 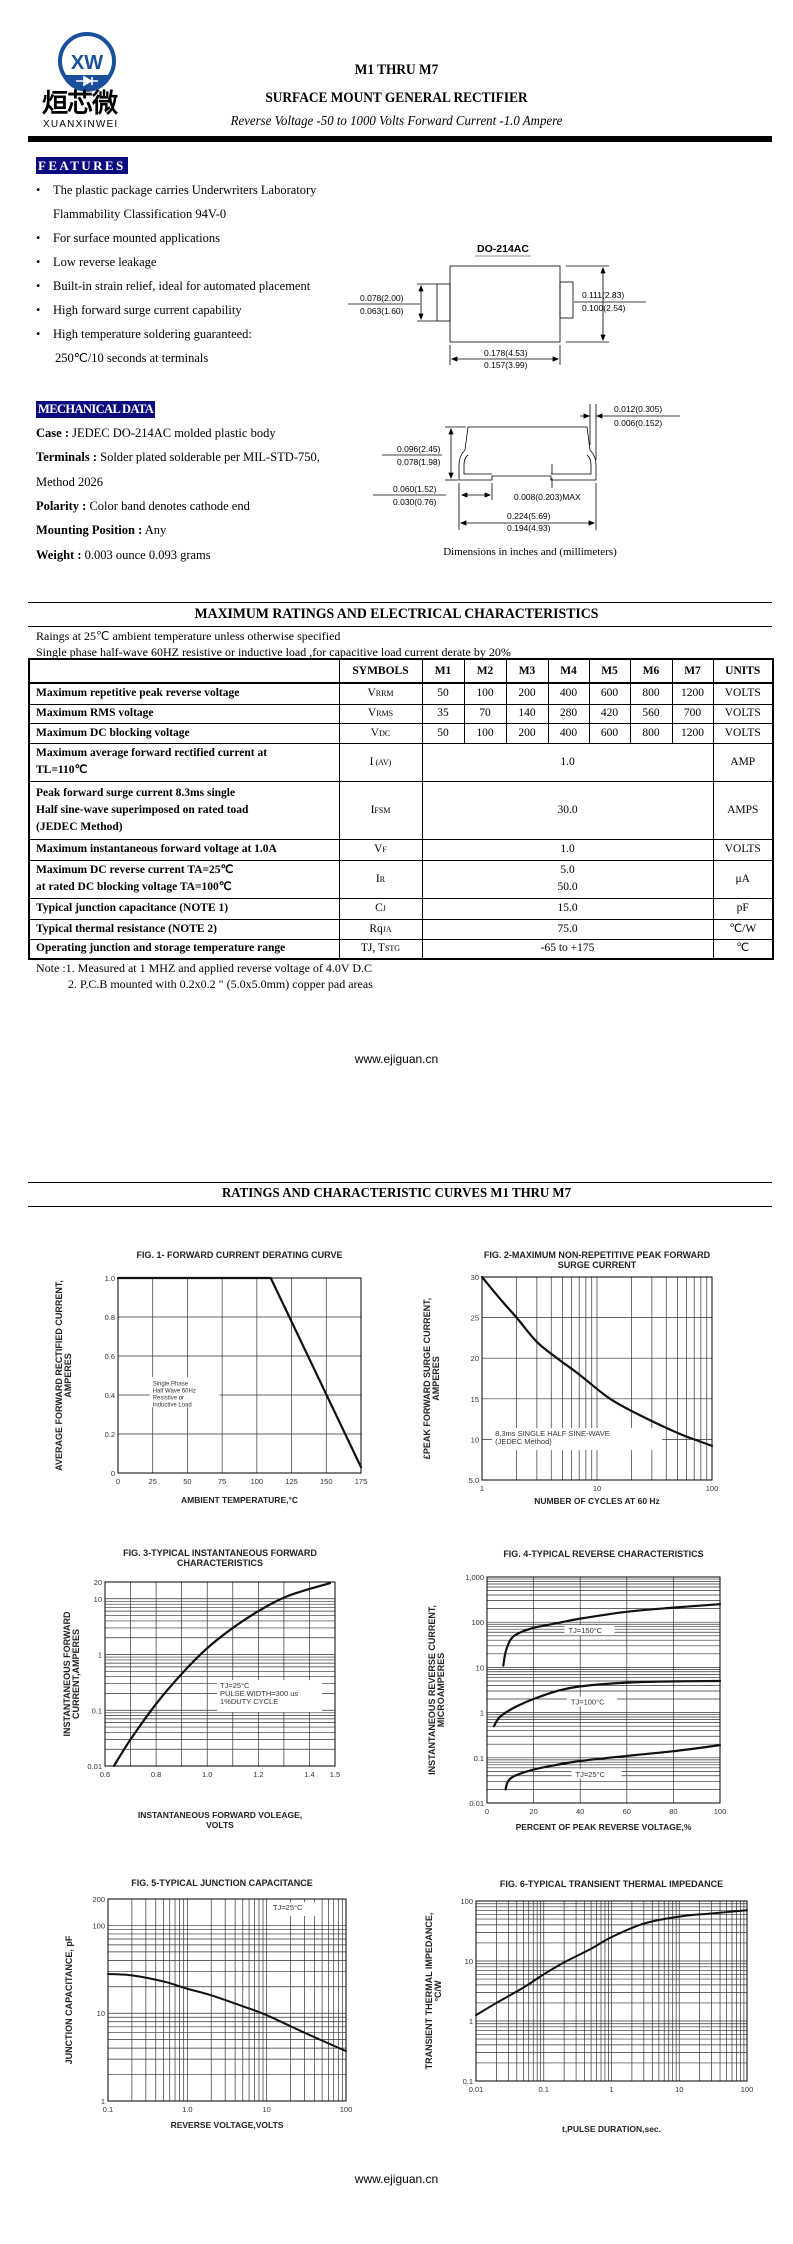 What do you see at coordinates (476, 1803) in the screenshot?
I see `y-tick-label: 0.01` at bounding box center [476, 1803].